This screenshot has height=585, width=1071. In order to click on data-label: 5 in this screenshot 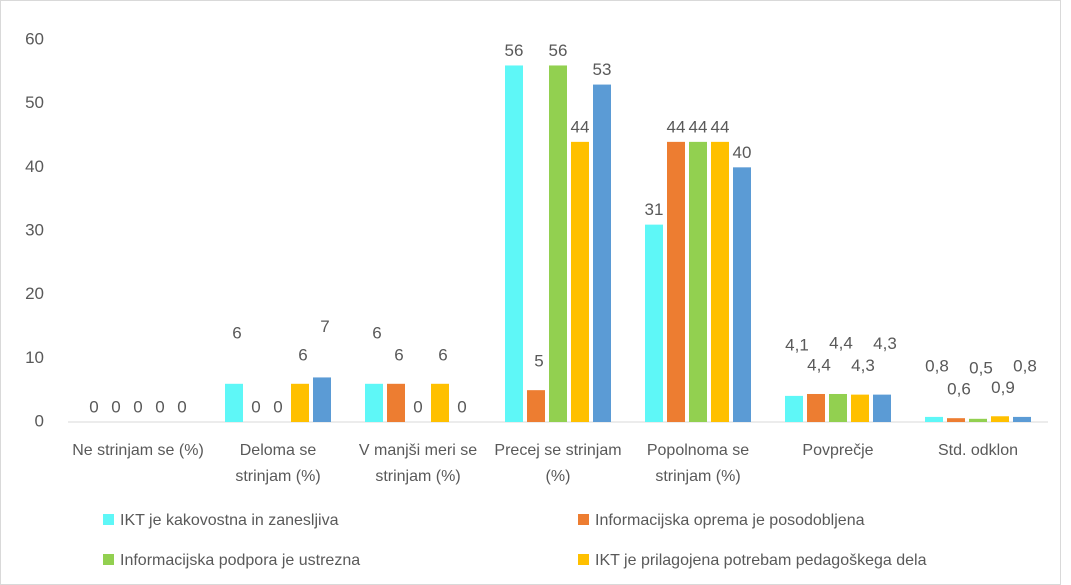, I will do `click(538, 361)`.